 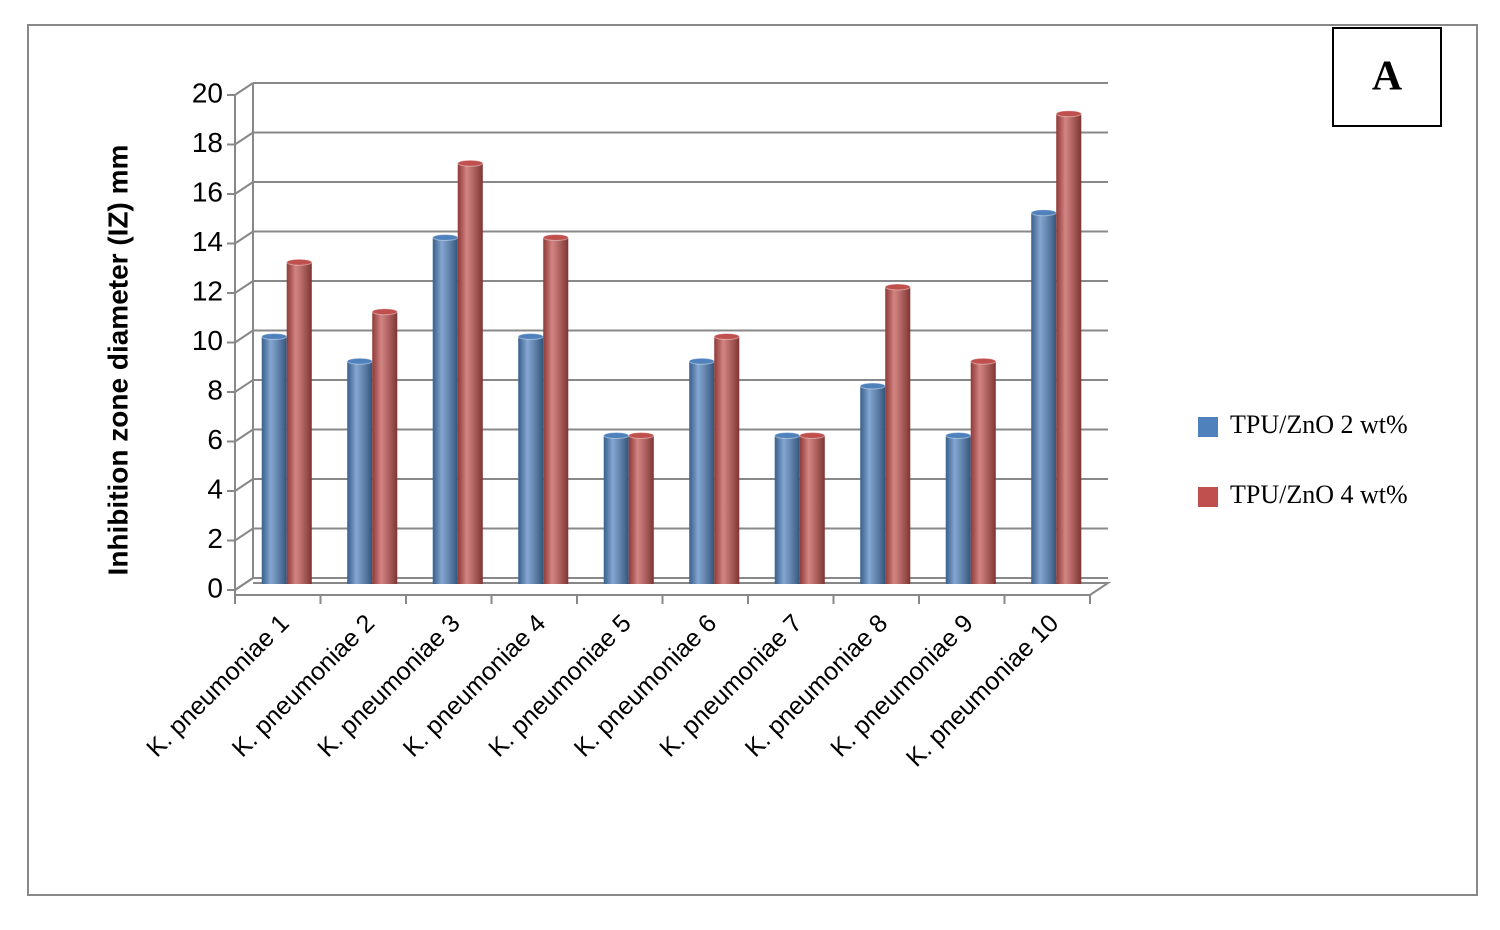 I want to click on x-tick-label: K. pneumoniae 5, so click(x=559, y=685).